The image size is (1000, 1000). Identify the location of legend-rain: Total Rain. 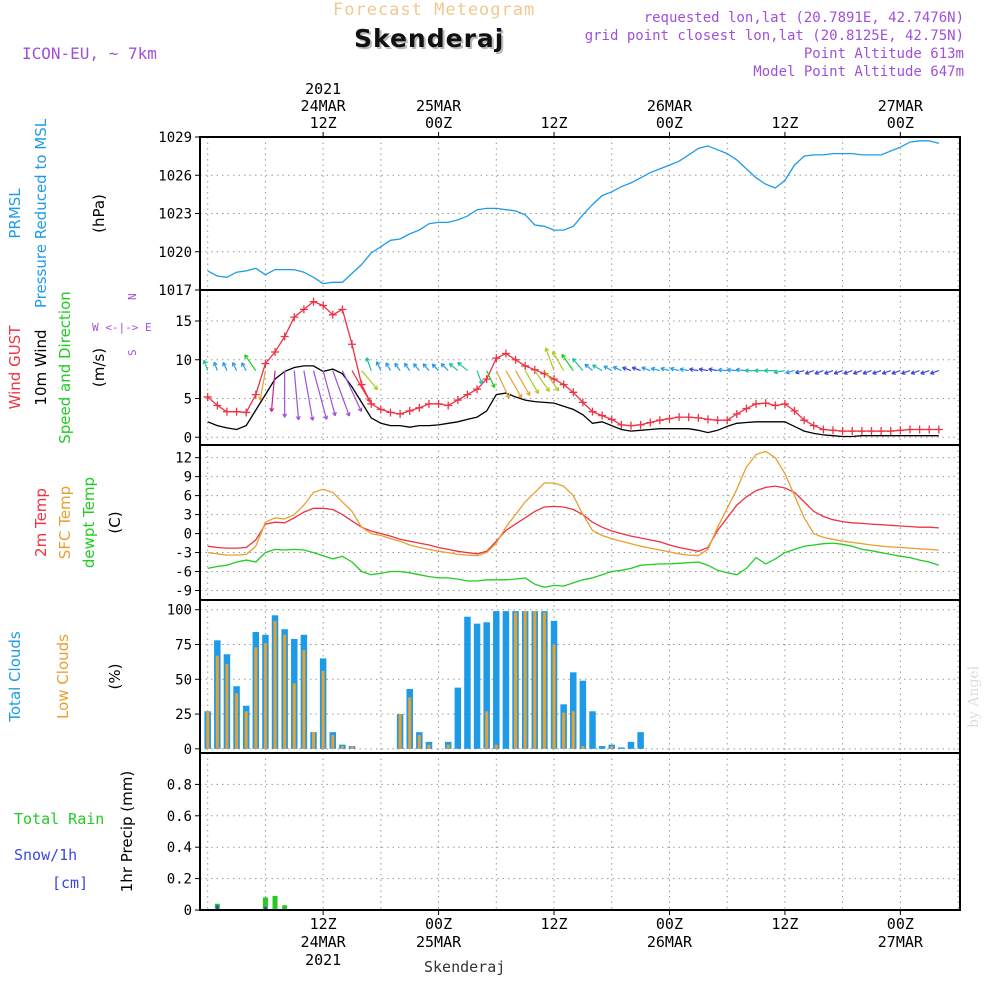
(59, 819).